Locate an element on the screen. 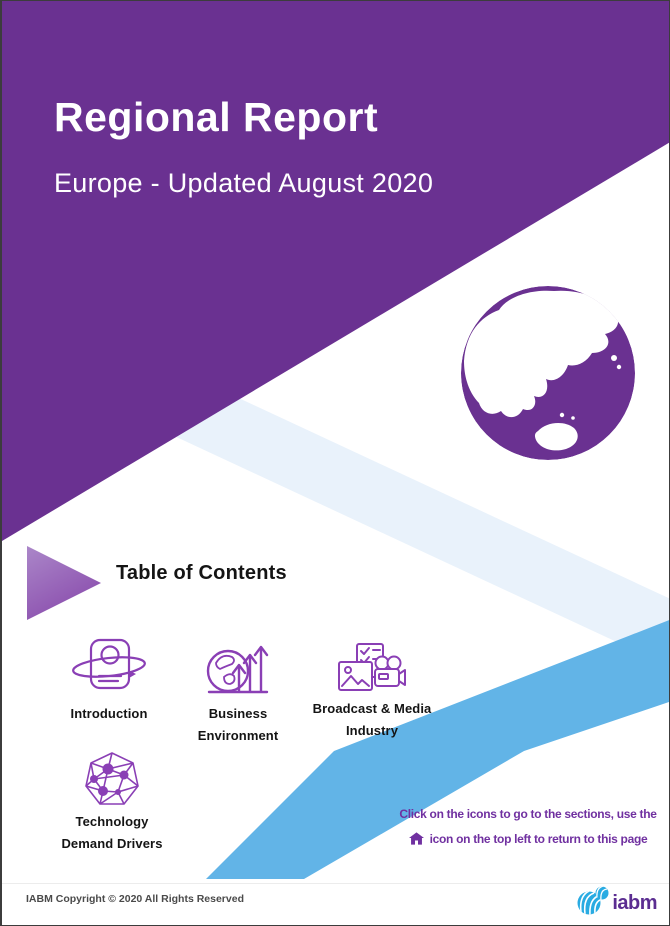 The image size is (670, 926). toc-label-line: Environment is located at coordinates (238, 735).